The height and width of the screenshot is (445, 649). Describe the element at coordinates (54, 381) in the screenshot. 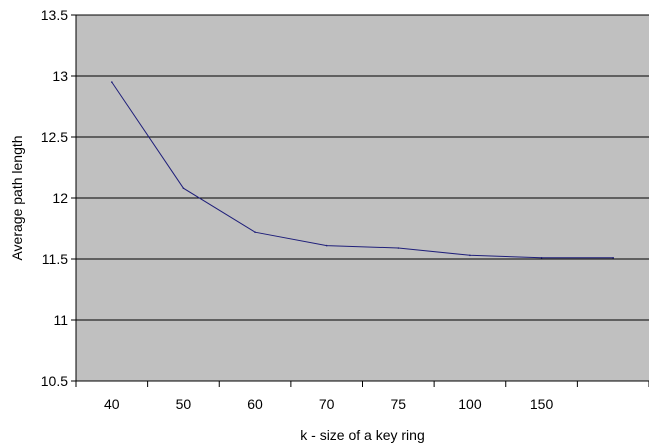

I see `y-tick-label: 10.5` at that location.